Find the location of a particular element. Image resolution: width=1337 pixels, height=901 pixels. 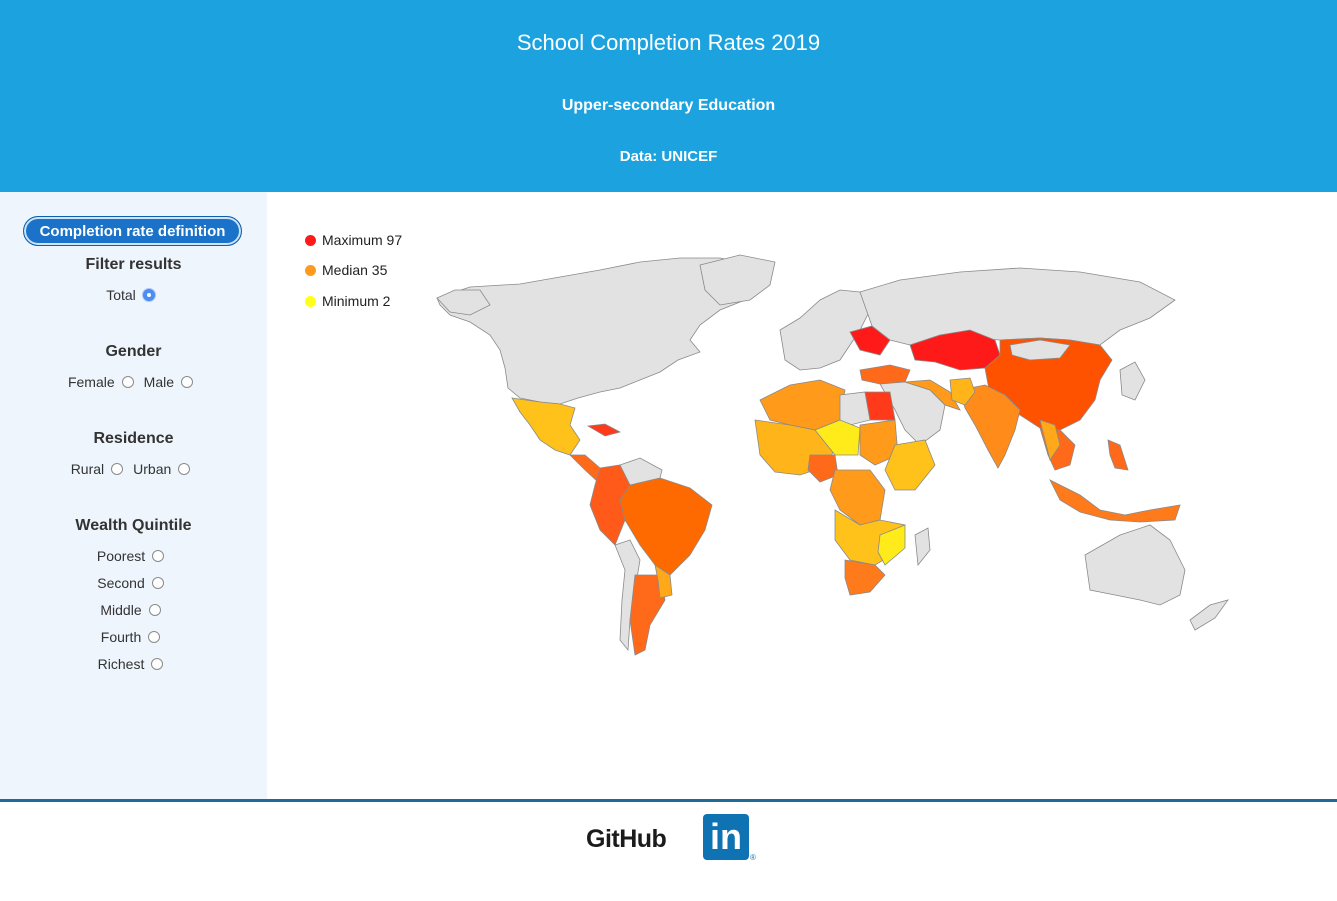

country-iran-iraq is located at coordinates (932, 395).